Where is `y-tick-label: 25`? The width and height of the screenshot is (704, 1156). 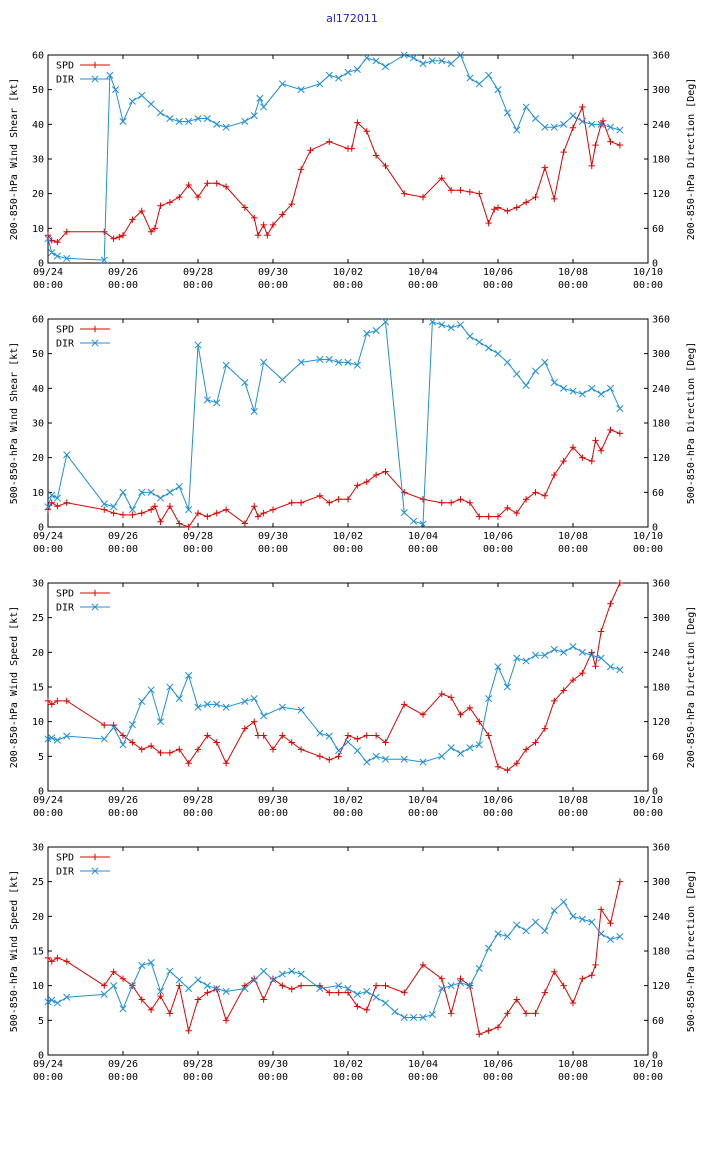 y-tick-label: 25 is located at coordinates (38, 882).